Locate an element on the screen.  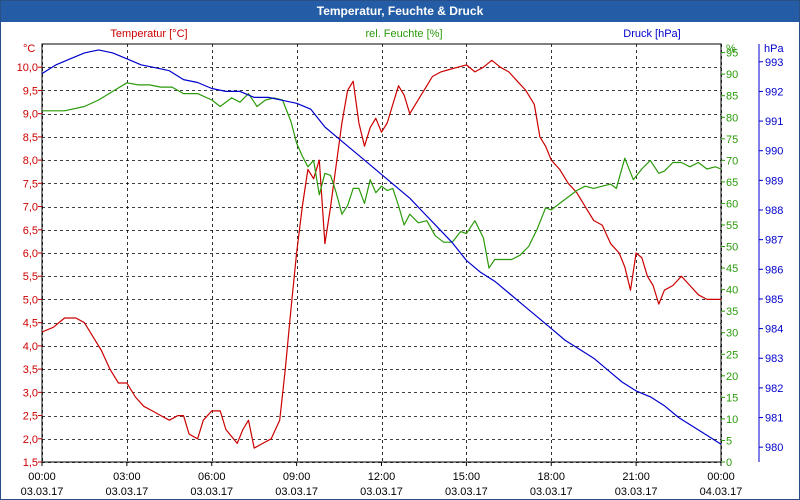
humidity-tick-label: 60 is located at coordinates (732, 204).